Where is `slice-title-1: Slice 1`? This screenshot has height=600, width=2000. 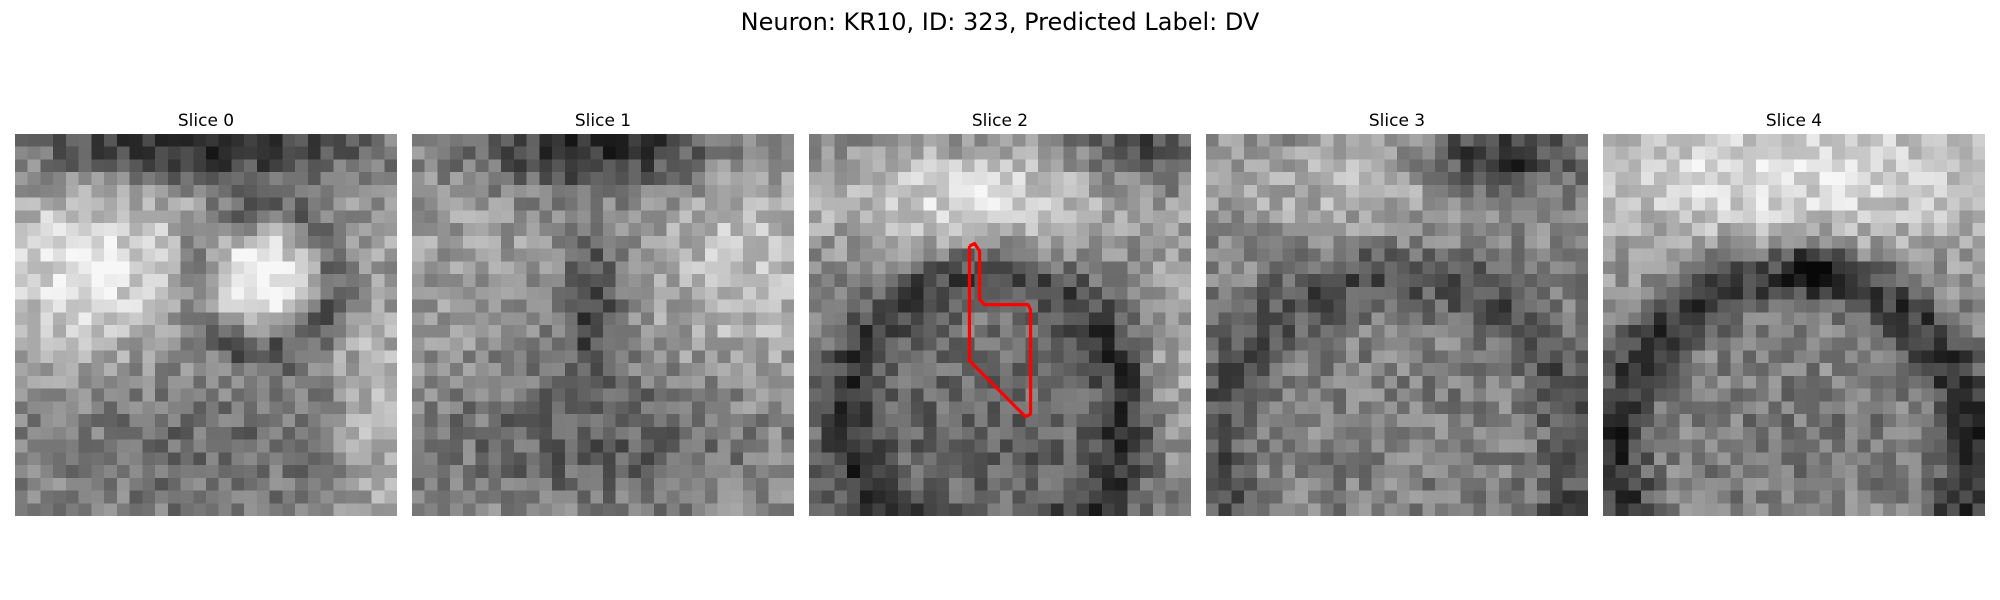
slice-title-1: Slice 1 is located at coordinates (603, 121).